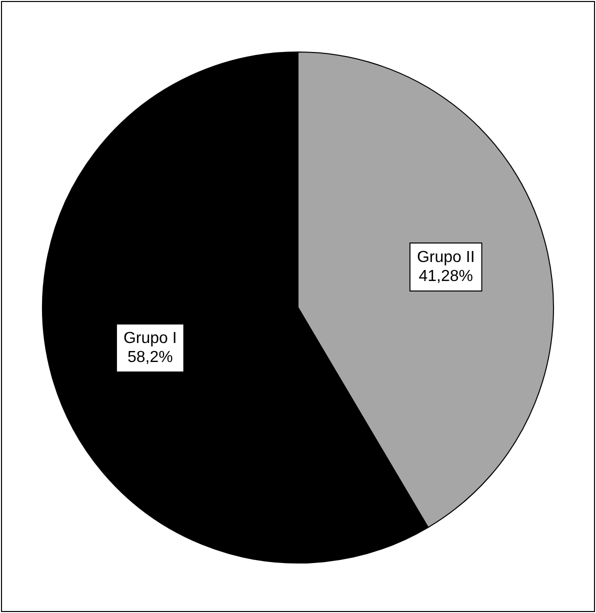  Describe the element at coordinates (445, 257) in the screenshot. I see `slice-label: Grupo II` at that location.